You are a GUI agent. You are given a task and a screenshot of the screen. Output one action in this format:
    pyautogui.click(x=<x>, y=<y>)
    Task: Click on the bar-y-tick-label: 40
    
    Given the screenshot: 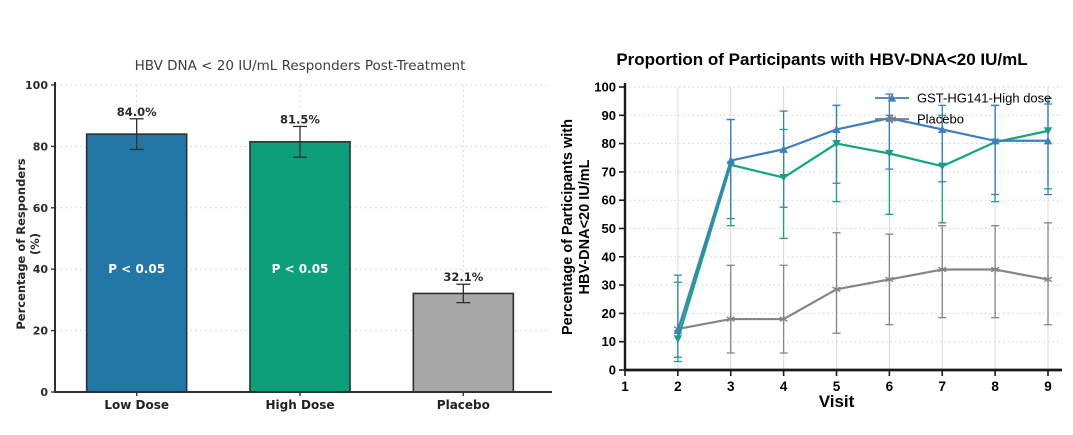 What is the action you would take?
    pyautogui.click(x=41, y=269)
    